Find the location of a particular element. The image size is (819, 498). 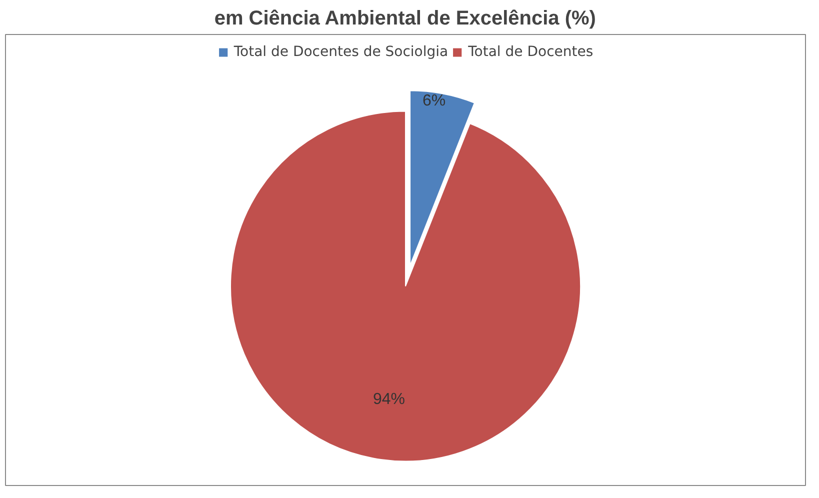

legend-label: Total de Docentes is located at coordinates (531, 52).